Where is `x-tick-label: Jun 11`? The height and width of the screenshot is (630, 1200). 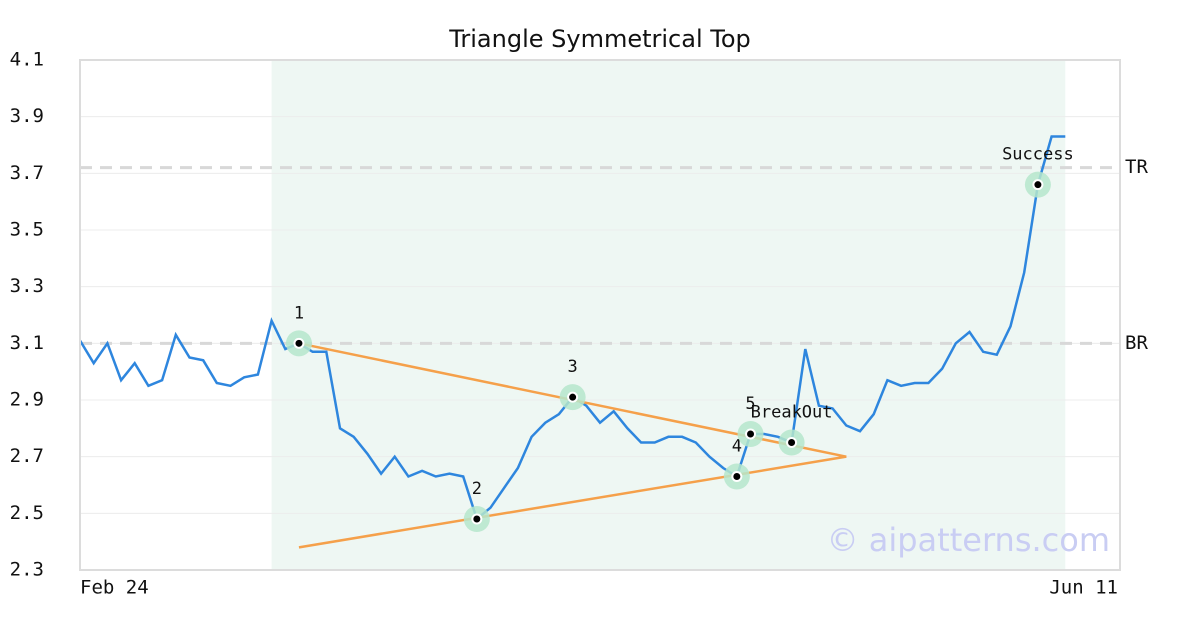 x-tick-label: Jun 11 is located at coordinates (1083, 588).